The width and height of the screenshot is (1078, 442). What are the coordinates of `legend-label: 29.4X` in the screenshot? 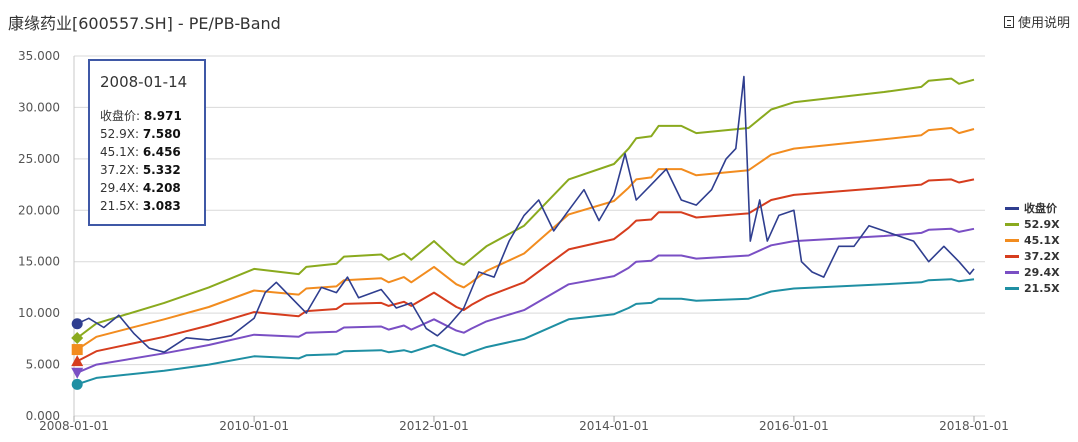 It's located at (1042, 272).